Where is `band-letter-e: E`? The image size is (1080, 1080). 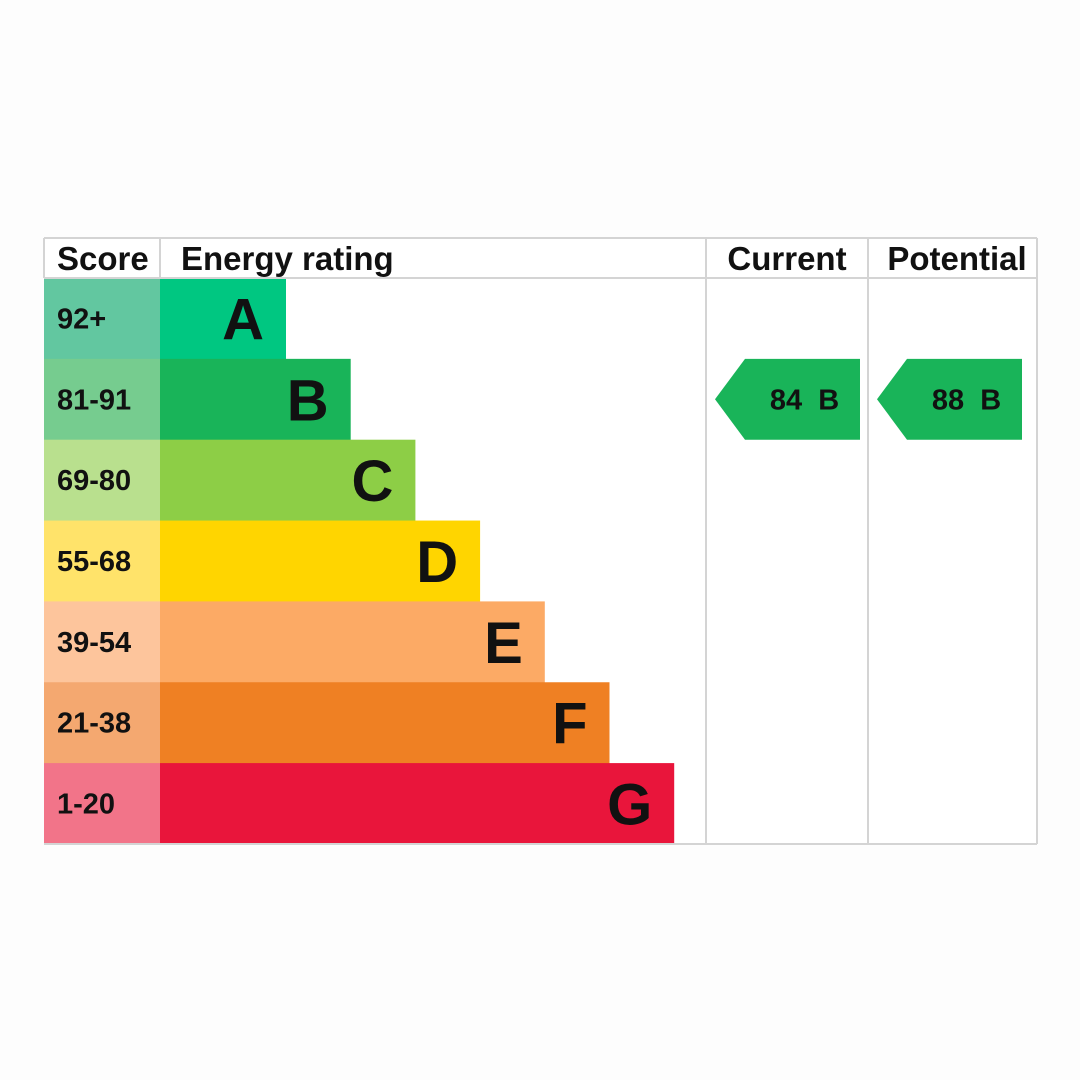
band-letter-e: E is located at coordinates (503, 643).